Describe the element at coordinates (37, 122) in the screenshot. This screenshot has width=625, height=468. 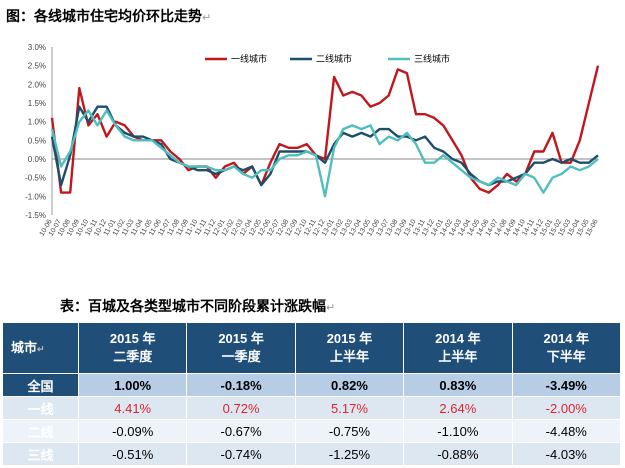
I see `y-tick-label: 1.0%` at that location.